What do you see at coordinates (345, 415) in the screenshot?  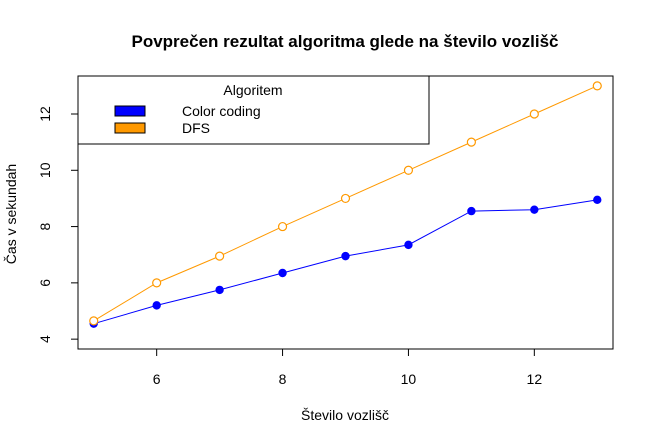 I see `x-axis-label: Število vozlišč` at bounding box center [345, 415].